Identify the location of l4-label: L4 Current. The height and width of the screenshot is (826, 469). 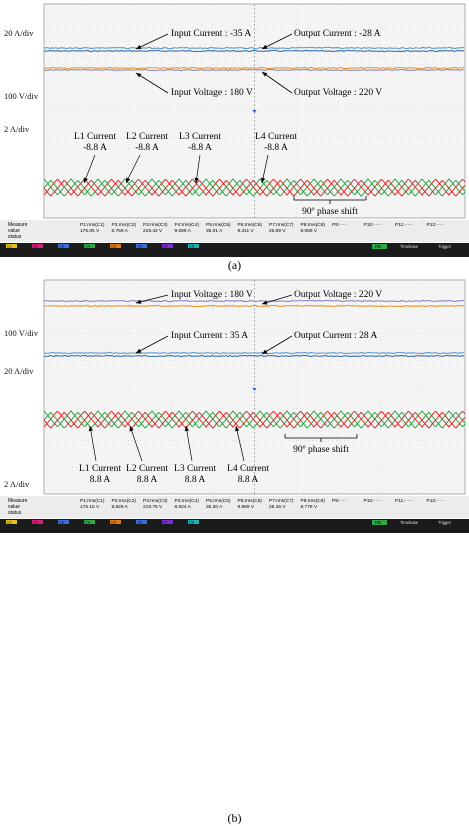
(276, 137).